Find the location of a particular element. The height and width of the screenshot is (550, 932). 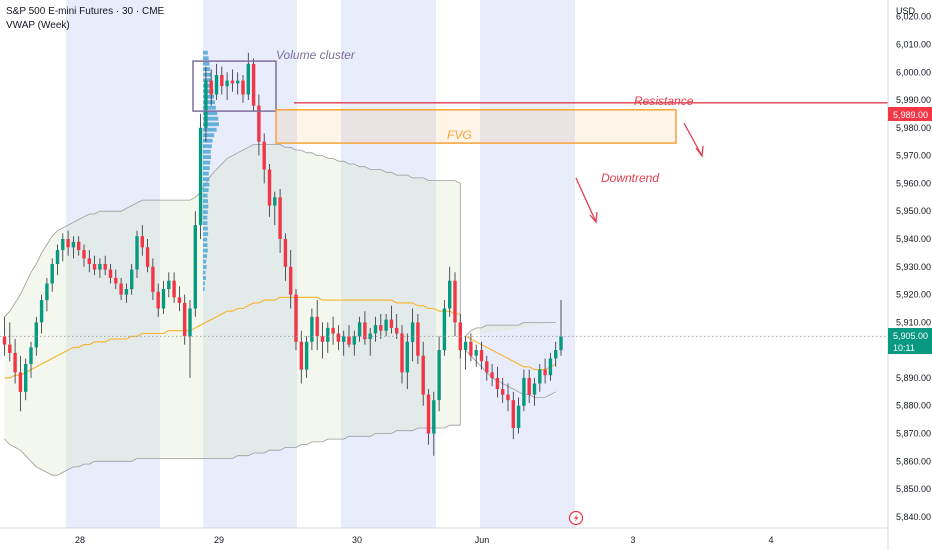

price-tick: 5,870.00 is located at coordinates (913, 434).